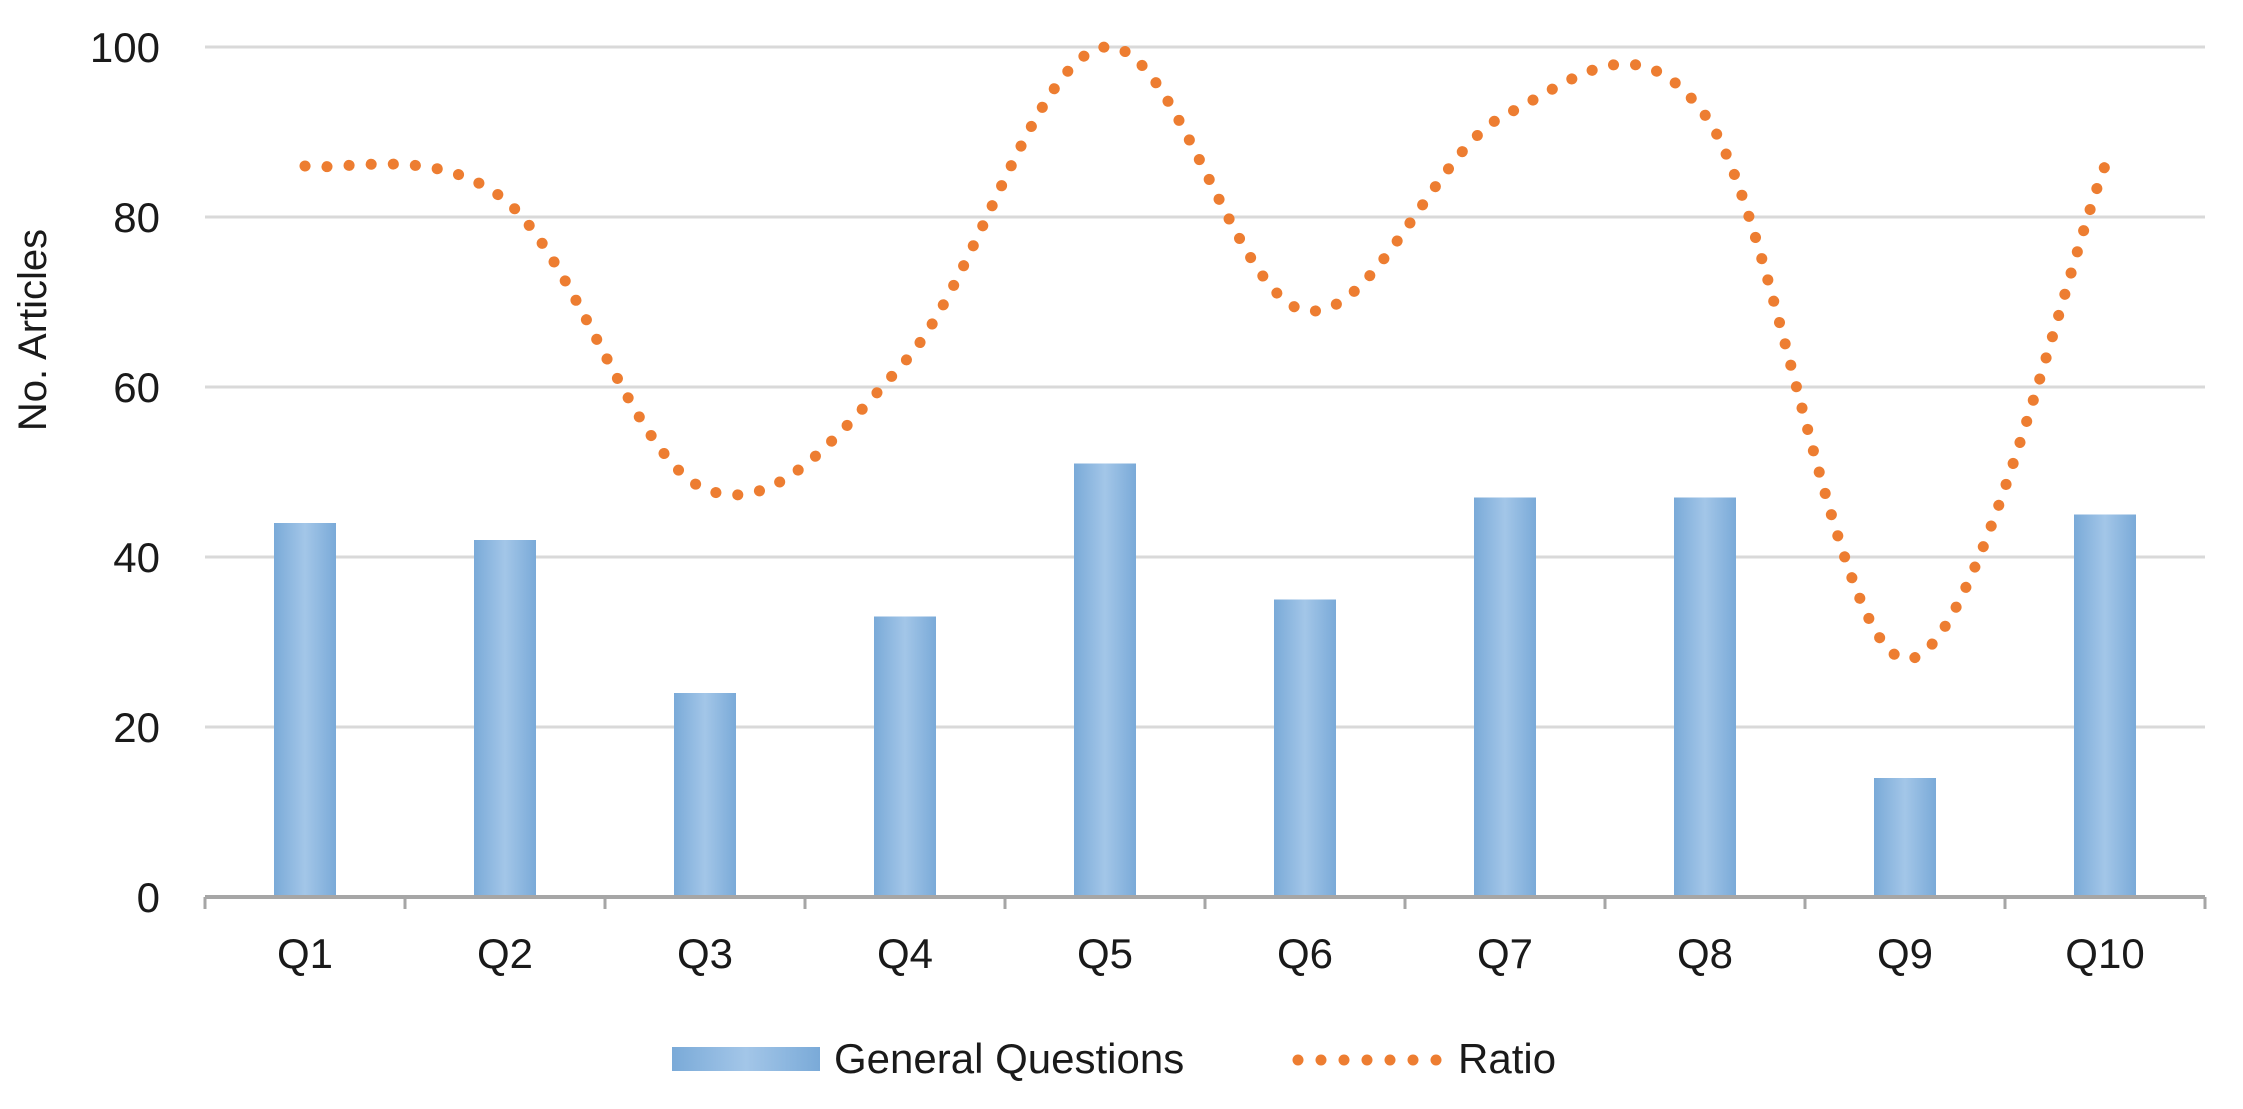 The image size is (2243, 1109). I want to click on x-tick-label: Q2, so click(505, 953).